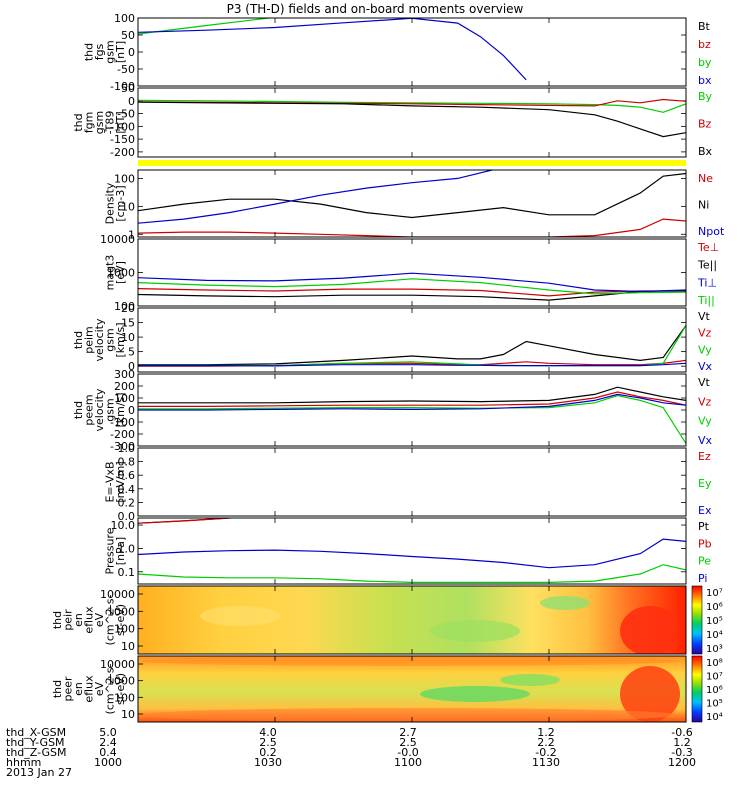  I want to click on footer-label-z: thd_Z-GSM, so click(36, 752).